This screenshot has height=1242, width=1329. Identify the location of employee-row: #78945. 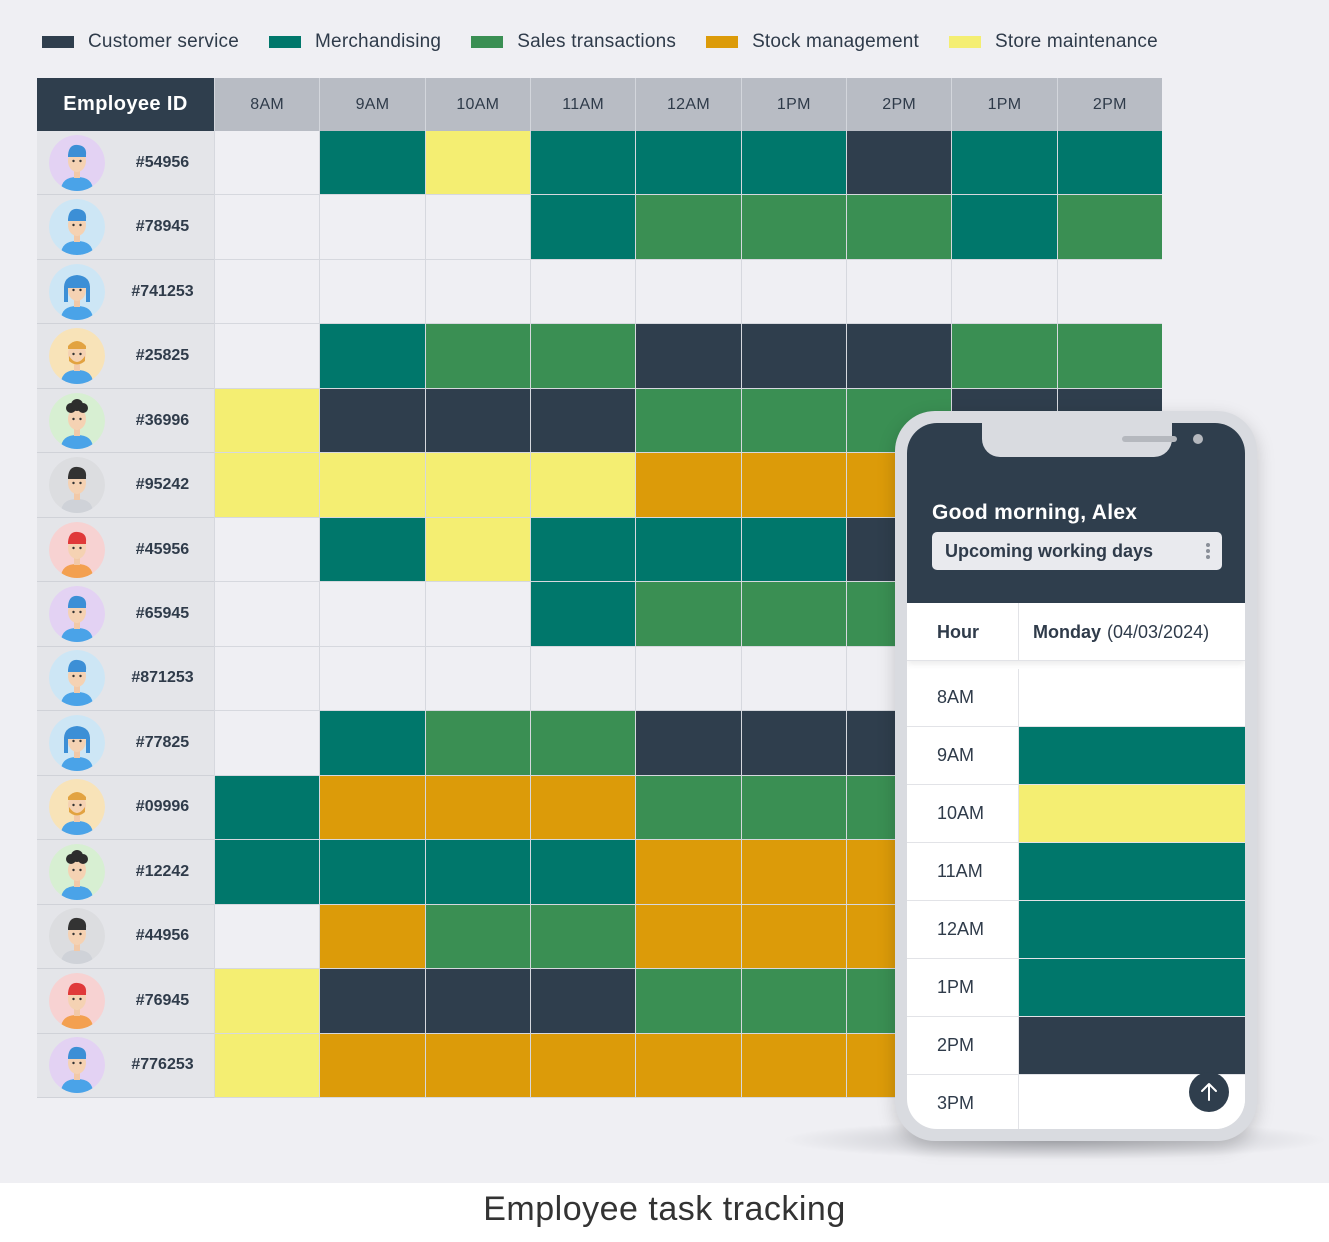
(599, 227).